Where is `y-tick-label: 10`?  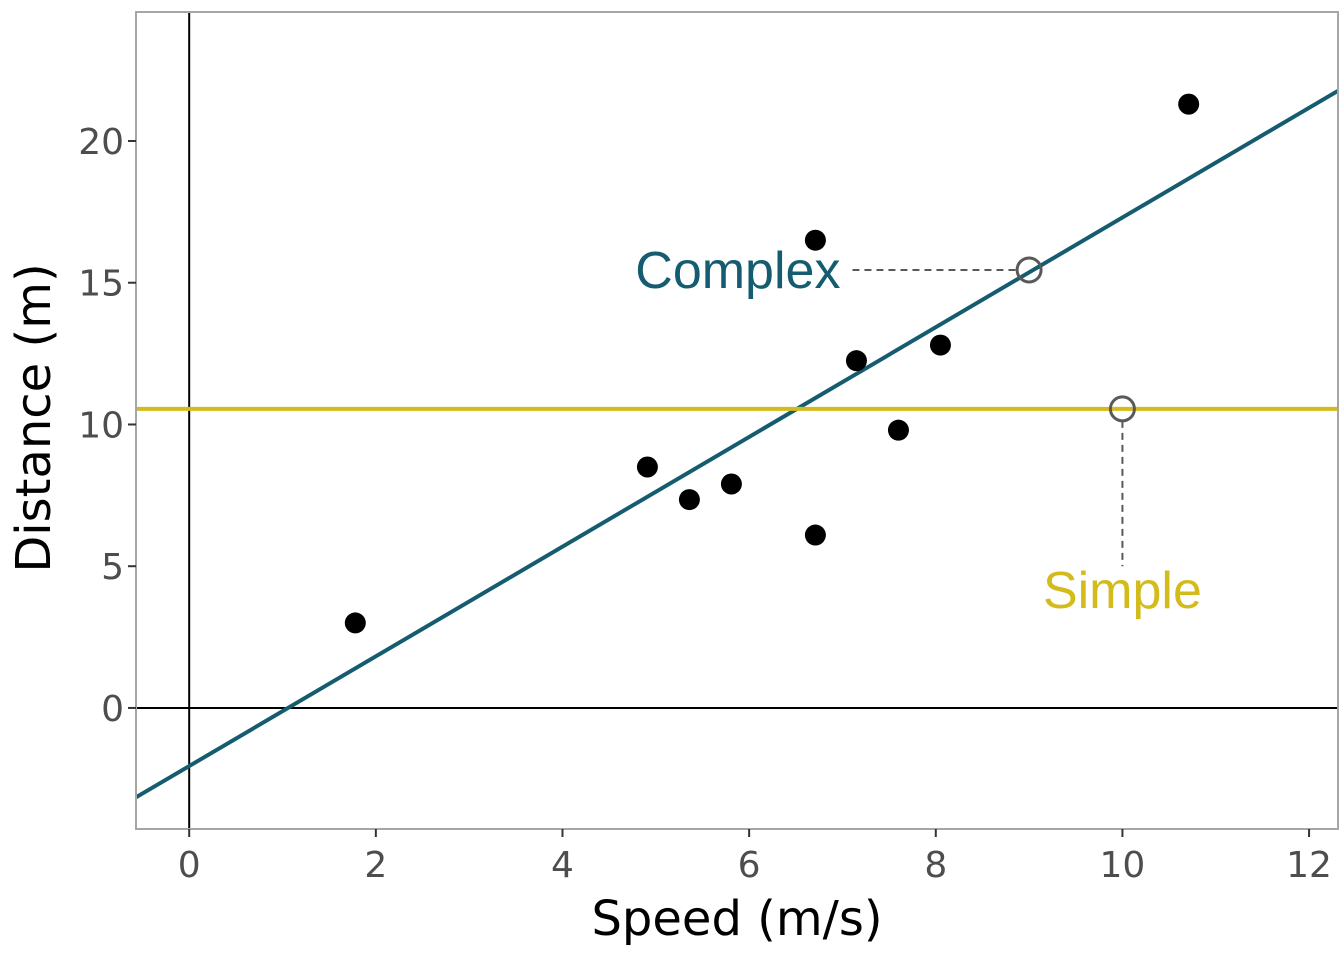
y-tick-label: 10 is located at coordinates (101, 425).